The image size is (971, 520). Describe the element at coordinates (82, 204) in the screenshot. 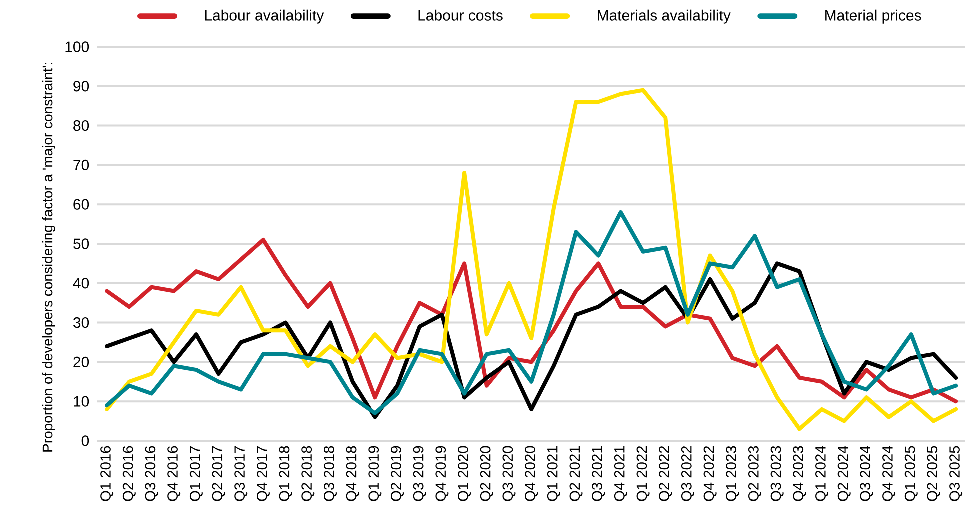

I see `y-tick-label: 60` at that location.